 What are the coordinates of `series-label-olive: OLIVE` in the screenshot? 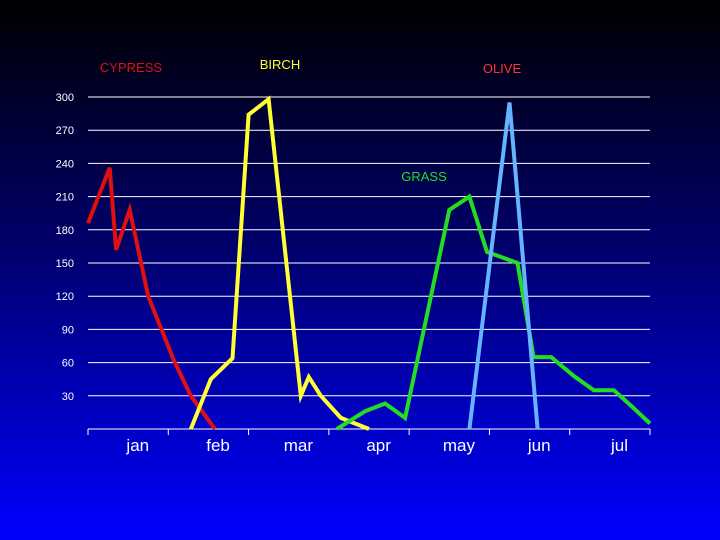 It's located at (502, 68).